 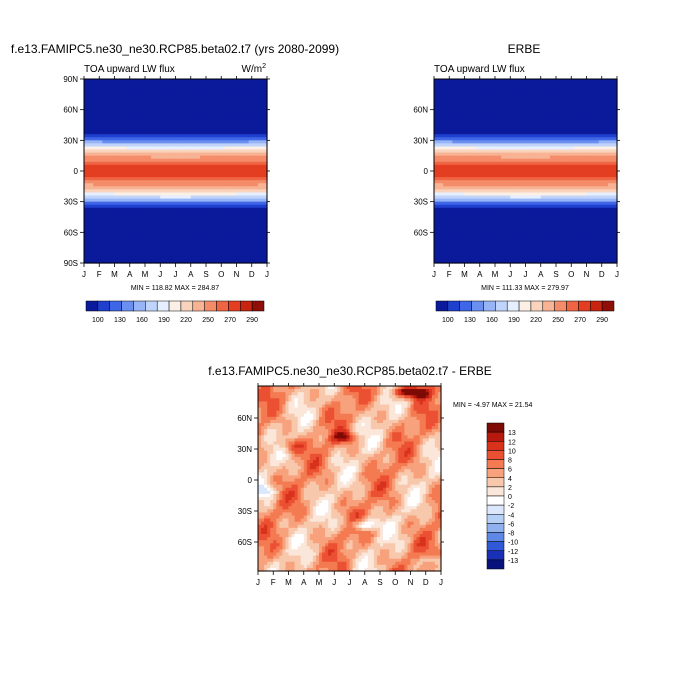 What do you see at coordinates (558, 320) in the screenshot?
I see `panel2-colorbar-label: 250` at bounding box center [558, 320].